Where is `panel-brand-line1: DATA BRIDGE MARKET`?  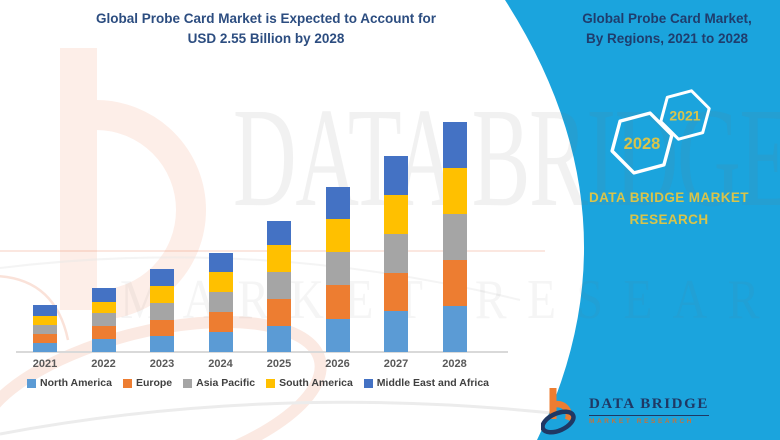
panel-brand-line1: DATA BRIDGE MARKET is located at coordinates (669, 197).